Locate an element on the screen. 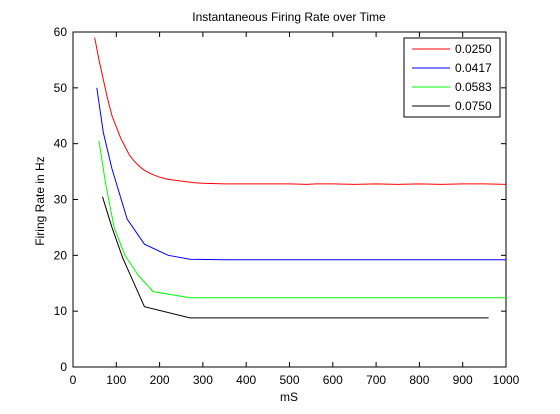 The image size is (560, 414). y-axis-label: Firing Rate in Hz is located at coordinates (40, 200).